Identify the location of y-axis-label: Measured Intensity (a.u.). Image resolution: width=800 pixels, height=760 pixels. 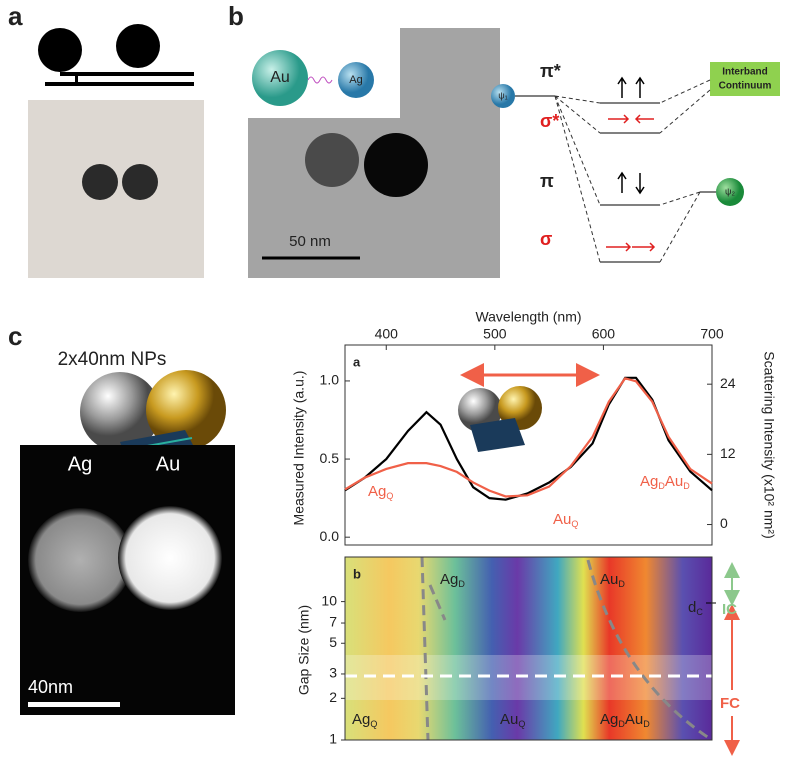
(299, 448).